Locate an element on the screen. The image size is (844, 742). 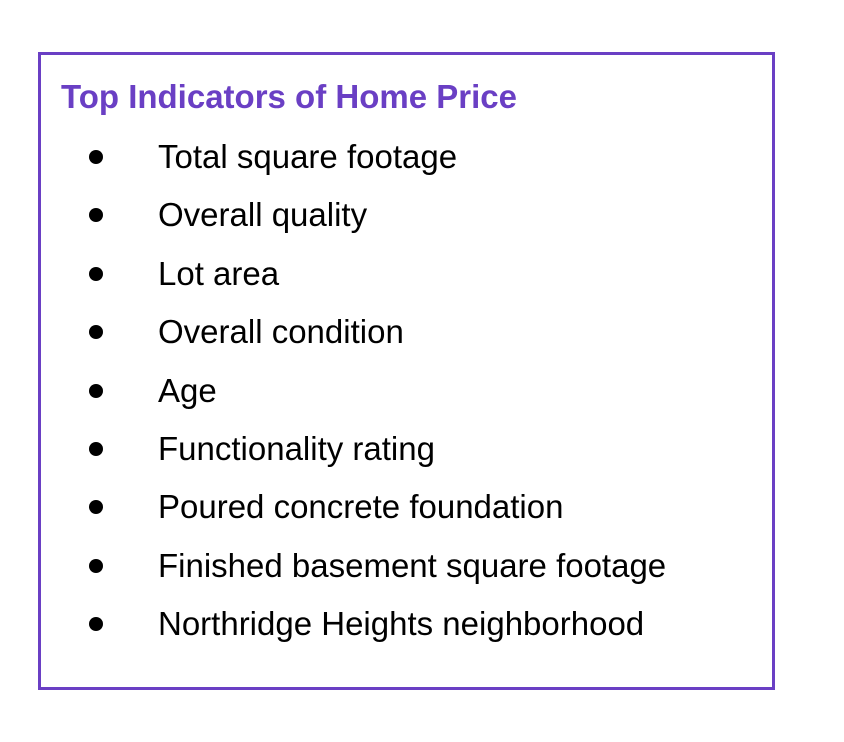
list-item-label: Total square footage is located at coordinates (308, 156).